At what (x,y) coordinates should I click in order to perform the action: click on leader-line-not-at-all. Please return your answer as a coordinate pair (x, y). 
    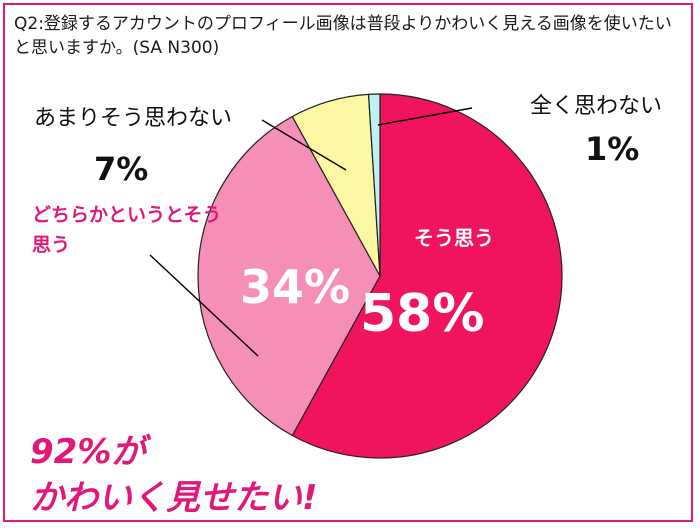
    Looking at the image, I should click on (425, 116).